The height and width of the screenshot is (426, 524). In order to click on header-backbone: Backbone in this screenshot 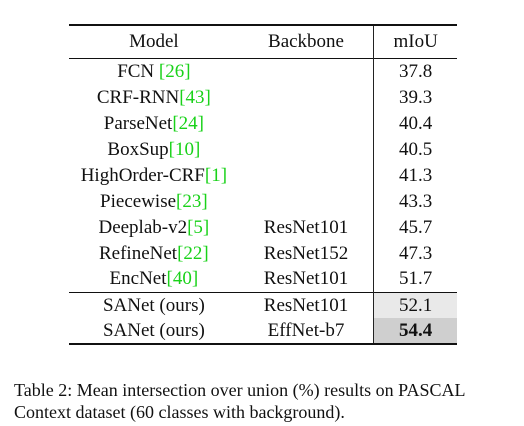, I will do `click(306, 41)`.